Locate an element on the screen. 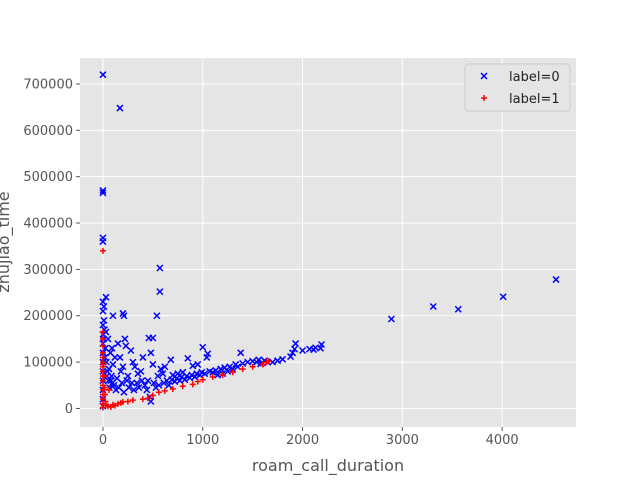 This screenshot has width=640, height=485. legend-label: label=1 is located at coordinates (534, 99).